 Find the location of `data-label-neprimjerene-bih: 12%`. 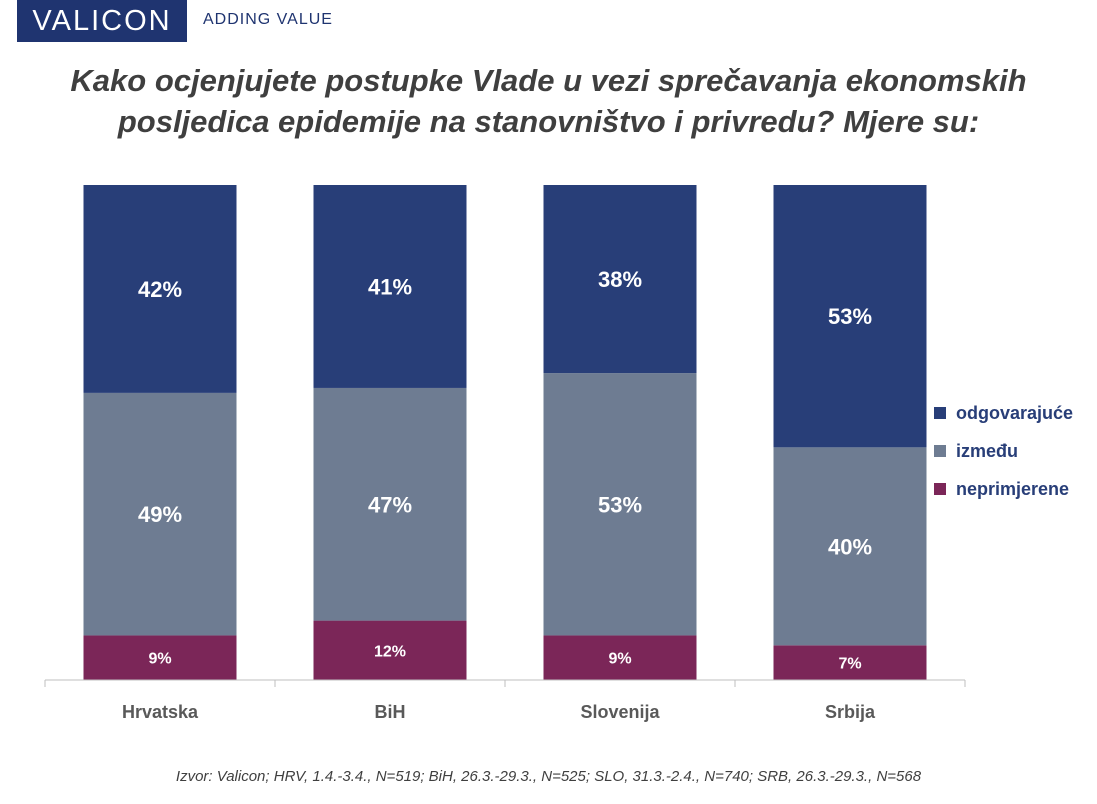

data-label-neprimjerene-bih: 12% is located at coordinates (390, 651).